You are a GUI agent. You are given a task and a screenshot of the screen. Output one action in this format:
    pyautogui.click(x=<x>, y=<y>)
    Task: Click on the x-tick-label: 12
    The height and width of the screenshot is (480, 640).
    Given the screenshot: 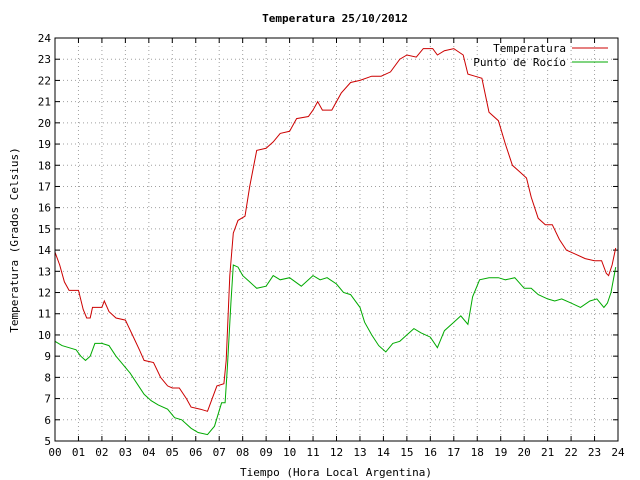 What is the action you would take?
    pyautogui.click(x=336, y=452)
    